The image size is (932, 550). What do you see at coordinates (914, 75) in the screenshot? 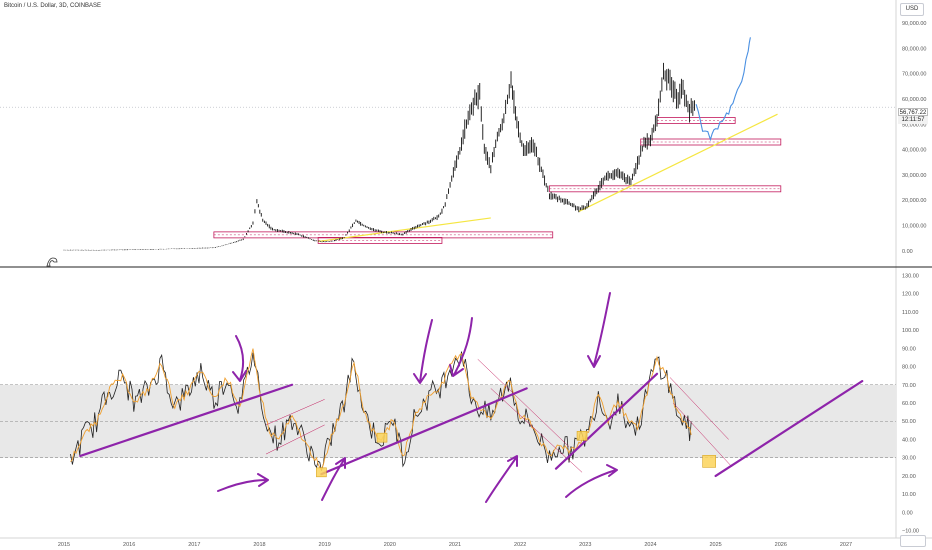
I see `price-tick-label: 70,000.00` at bounding box center [914, 75].